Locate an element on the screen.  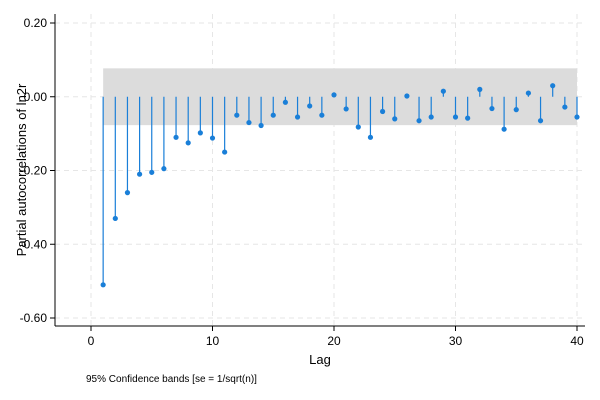
x-tick-label: 20 is located at coordinates (334, 341).